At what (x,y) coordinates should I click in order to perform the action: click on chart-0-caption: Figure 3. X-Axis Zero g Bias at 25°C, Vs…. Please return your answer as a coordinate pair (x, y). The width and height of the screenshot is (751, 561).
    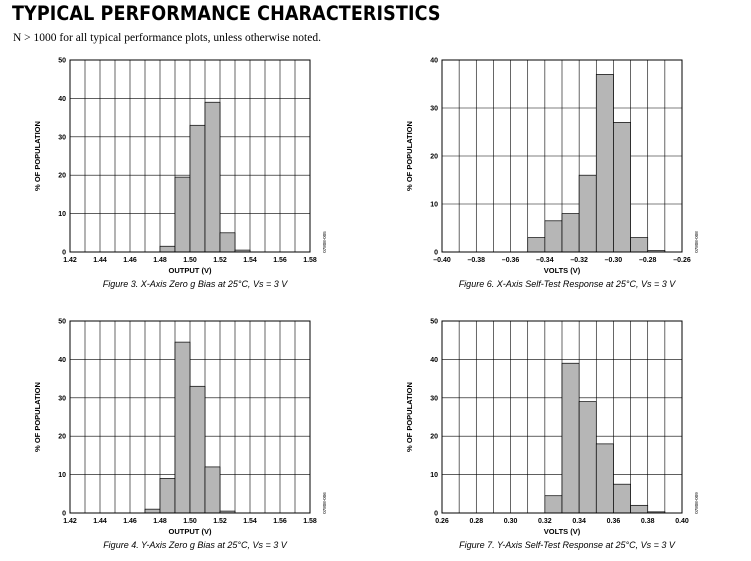
    Looking at the image, I should click on (195, 284).